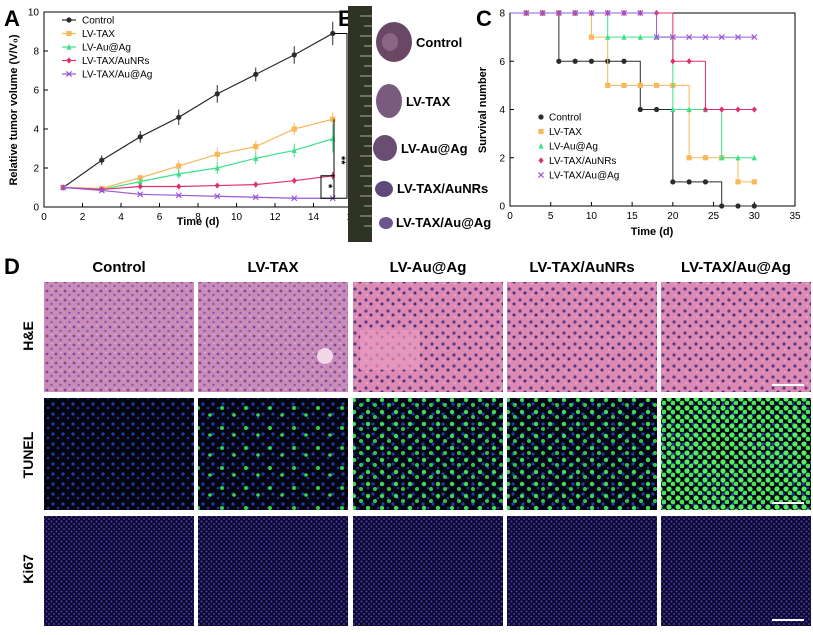  I want to click on column-header-lv-au-ag: LV-Au@Ag, so click(428, 267).